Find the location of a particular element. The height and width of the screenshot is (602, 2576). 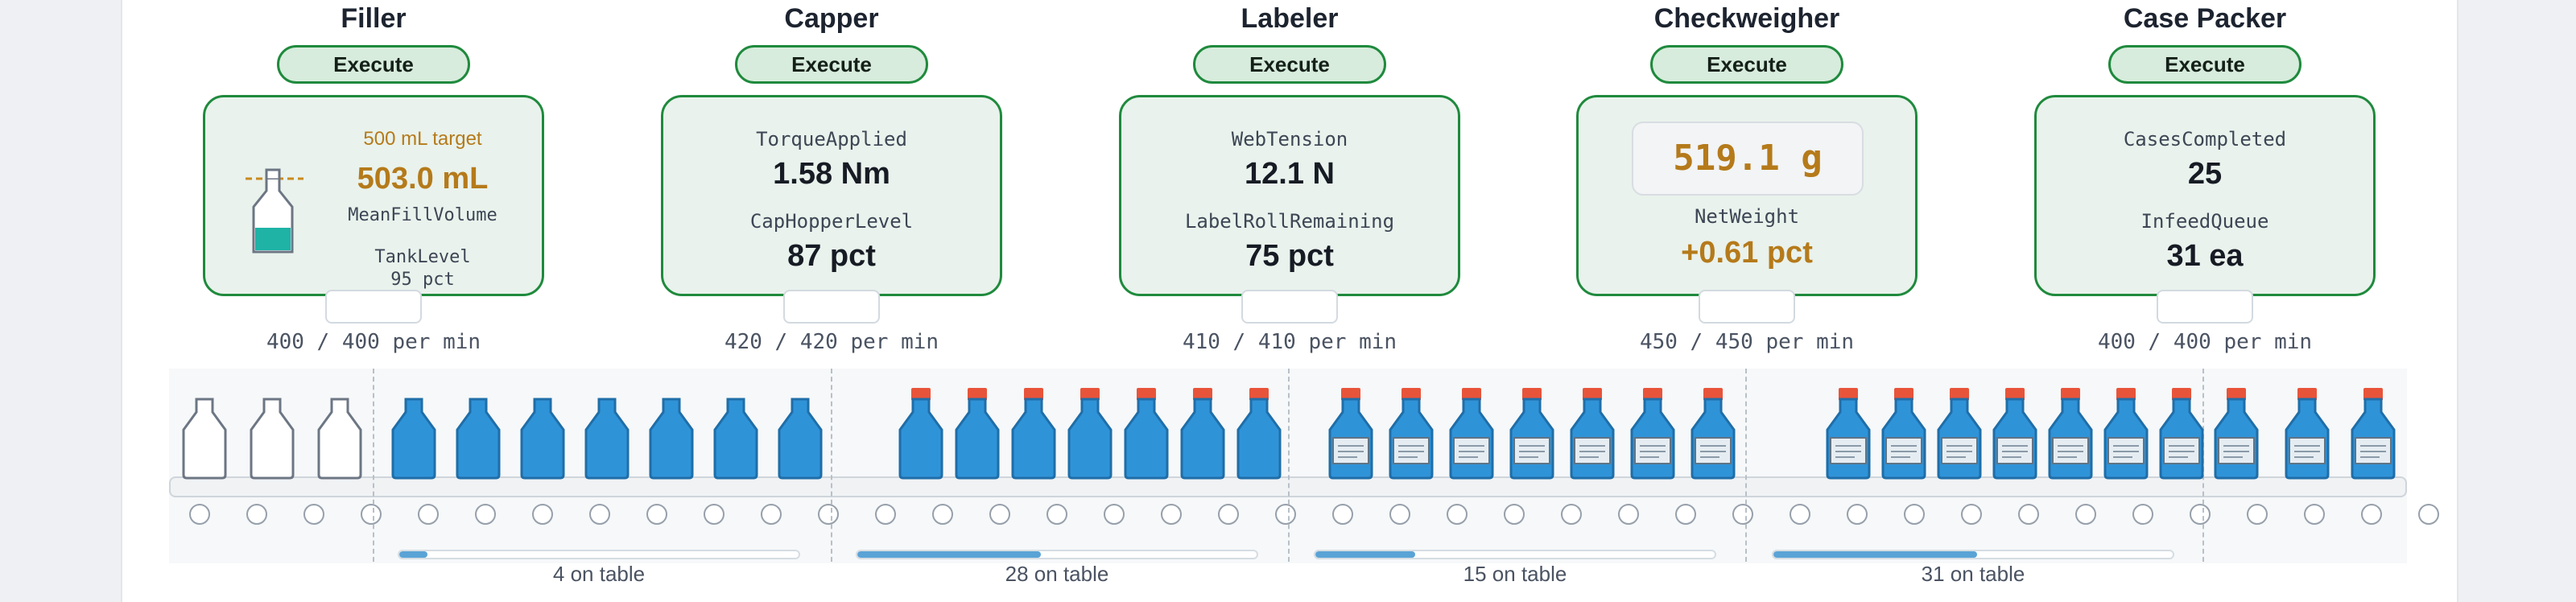

tank-bottle-icon is located at coordinates (274, 211).